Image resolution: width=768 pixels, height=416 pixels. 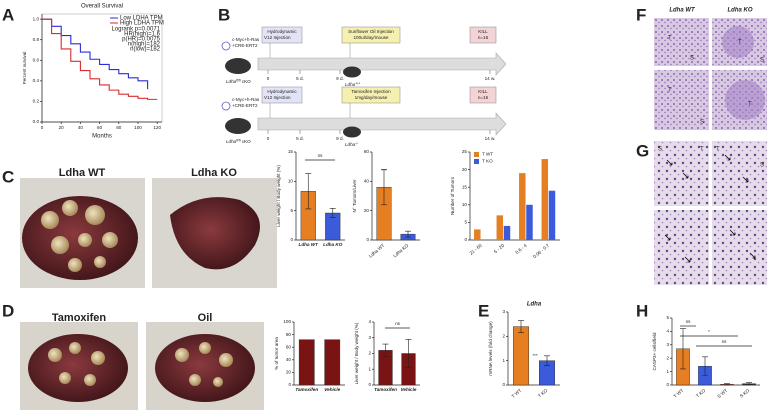 What do you see at coordinates (371, 91) in the screenshot?
I see `step-label: Tamoxifen Injection` at bounding box center [371, 91].